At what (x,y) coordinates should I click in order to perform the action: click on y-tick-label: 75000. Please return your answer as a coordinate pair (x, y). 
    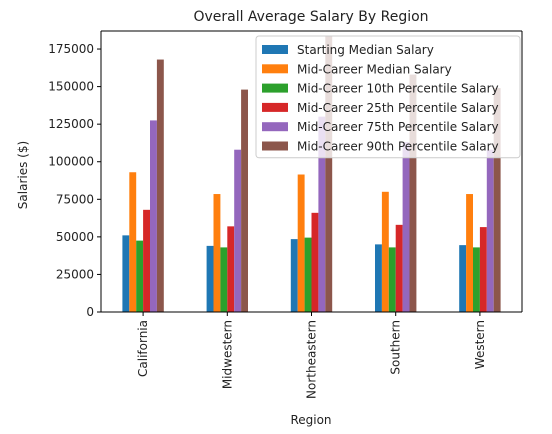
    Looking at the image, I should click on (75, 199).